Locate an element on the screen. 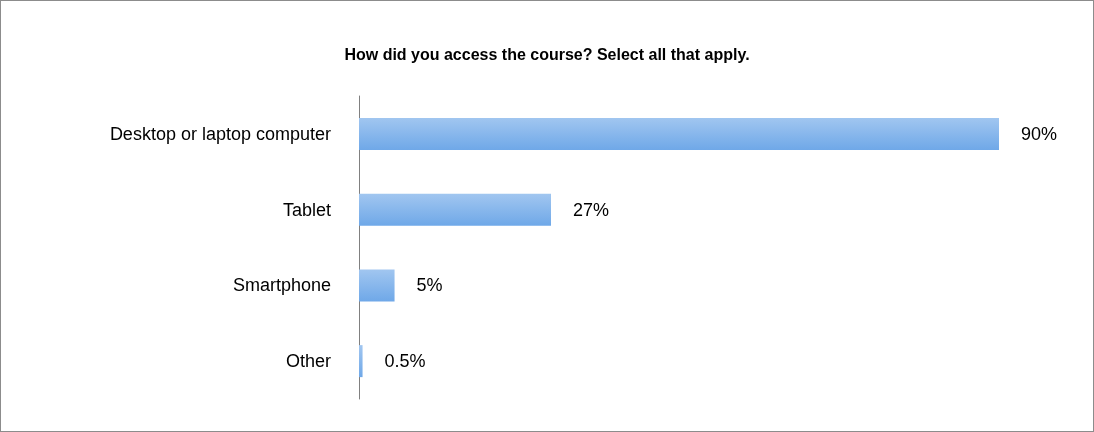 Image resolution: width=1094 pixels, height=432 pixels. data-label: 90% is located at coordinates (1039, 133).